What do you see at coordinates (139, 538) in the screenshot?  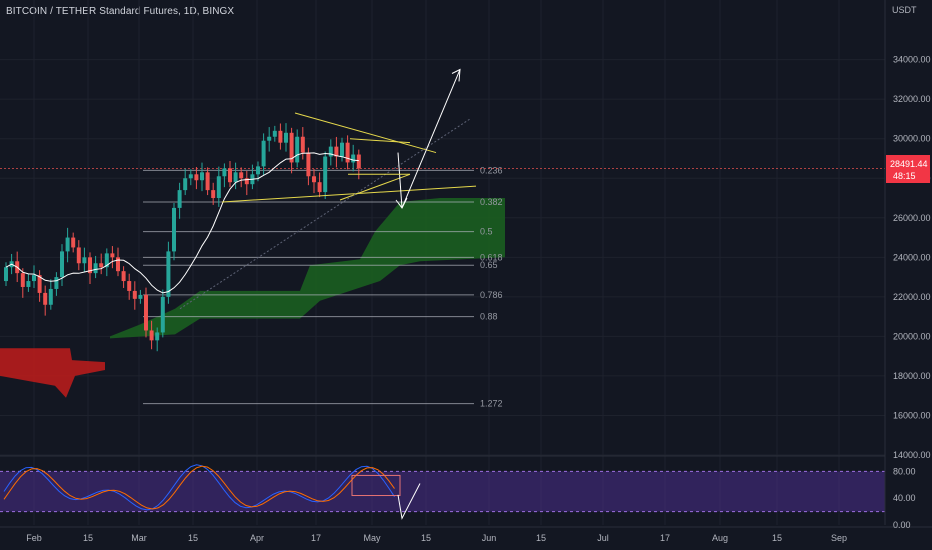 I see `x-tick-label: Mar` at bounding box center [139, 538].